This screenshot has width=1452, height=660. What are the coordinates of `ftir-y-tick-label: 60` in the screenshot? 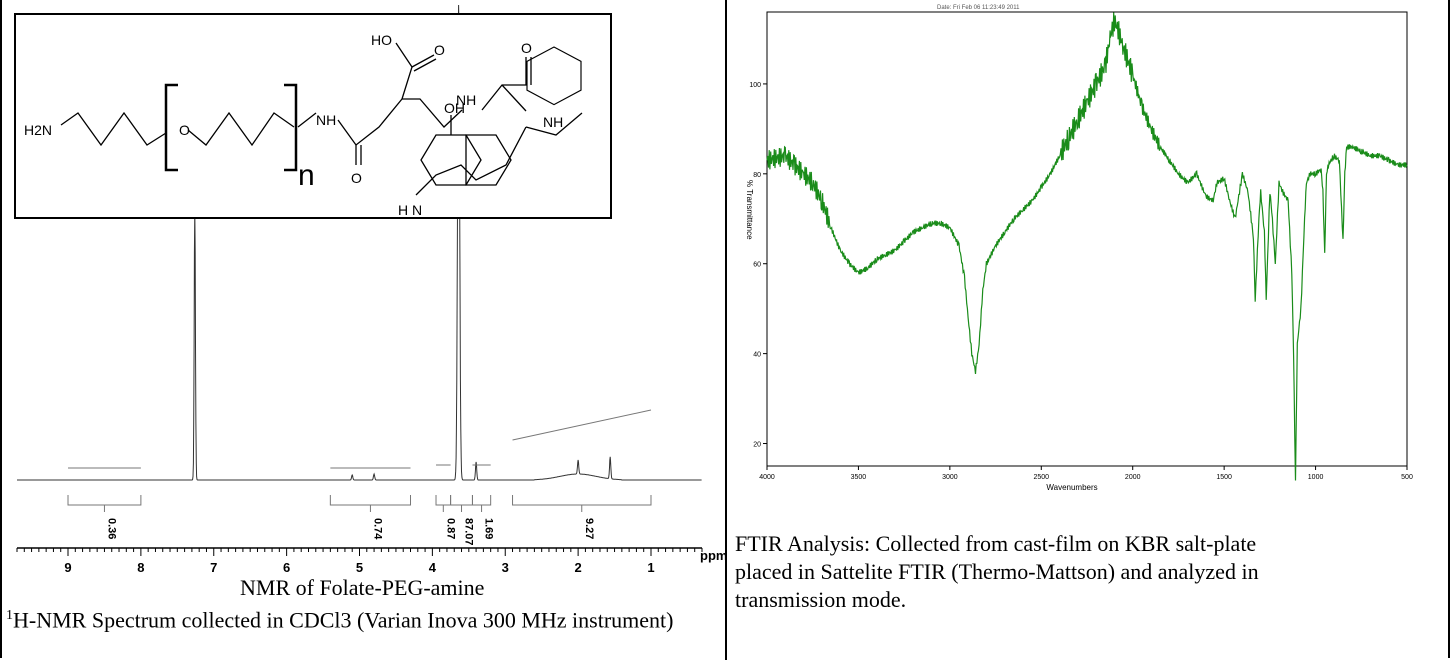 It's located at (757, 265).